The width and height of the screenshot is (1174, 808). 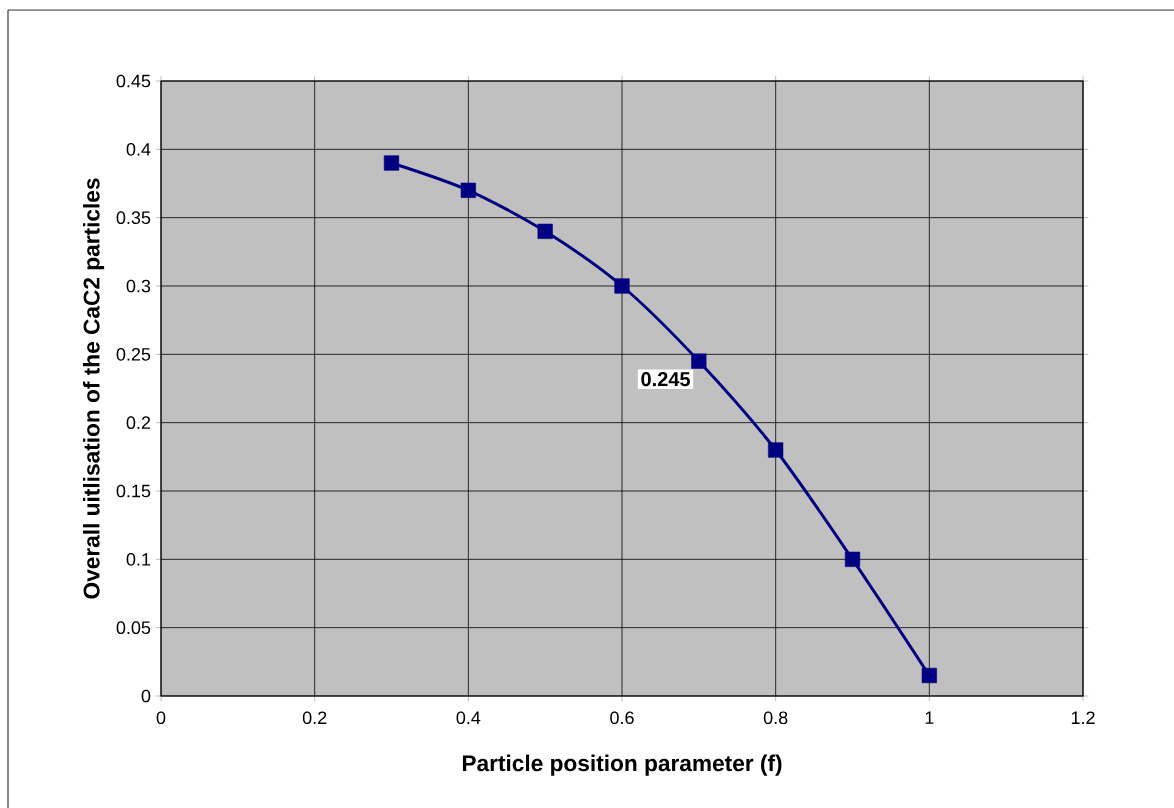 What do you see at coordinates (133, 491) in the screenshot?
I see `y-tick-label: 0.15` at bounding box center [133, 491].